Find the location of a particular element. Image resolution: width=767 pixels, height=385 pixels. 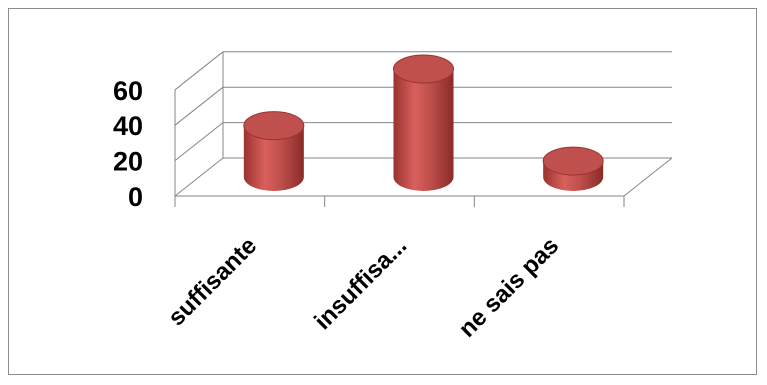

y-tick-label: 0 is located at coordinates (135, 197).